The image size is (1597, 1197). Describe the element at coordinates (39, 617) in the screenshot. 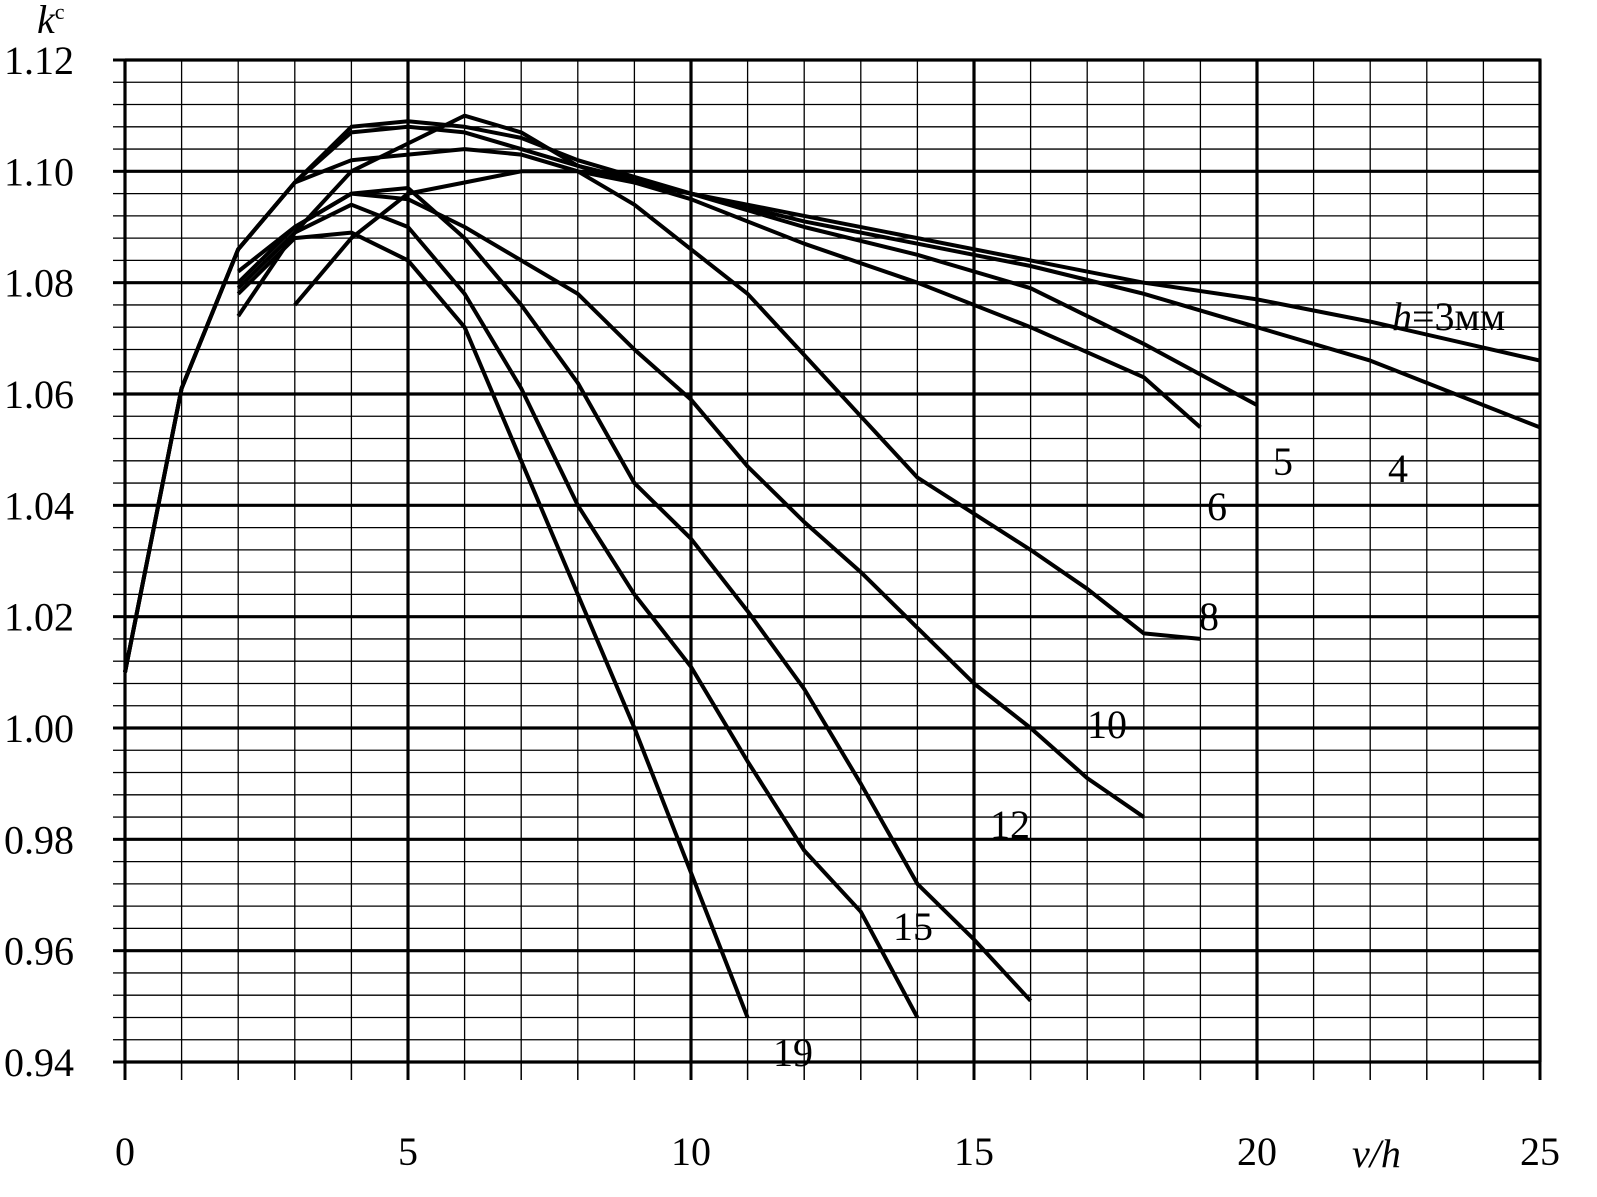

I see `y-tick-label: 1.02` at that location.